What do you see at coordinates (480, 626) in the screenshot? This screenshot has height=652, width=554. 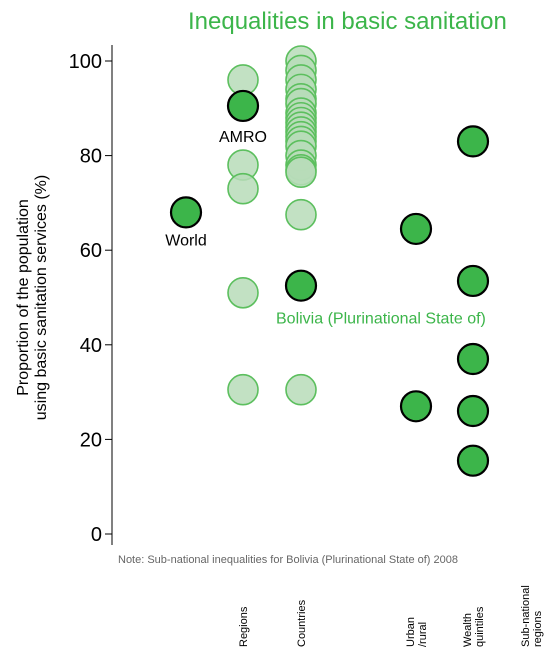 I see `category-label: quintiles` at bounding box center [480, 626].